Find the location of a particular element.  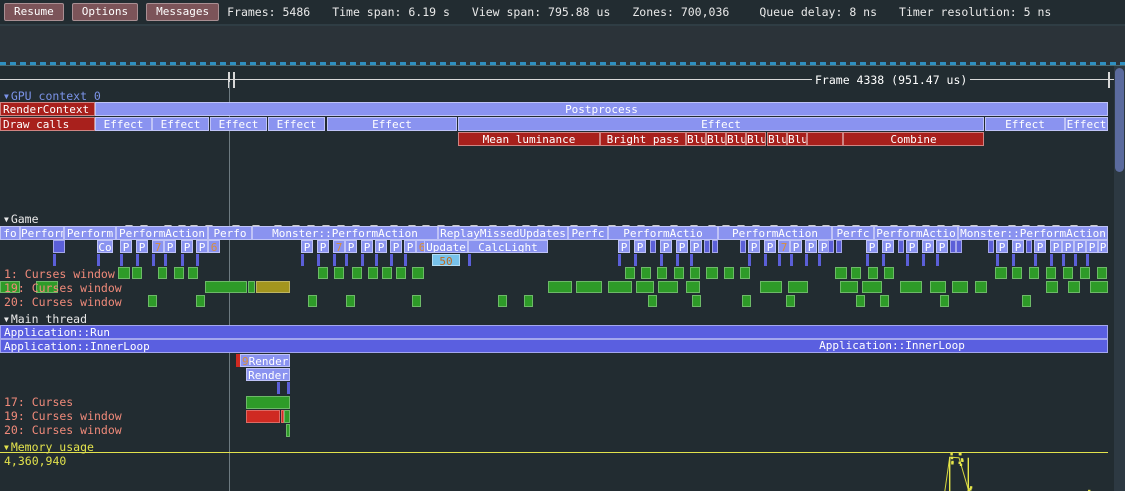

zone-game-sub-2: P is located at coordinates (126, 246).